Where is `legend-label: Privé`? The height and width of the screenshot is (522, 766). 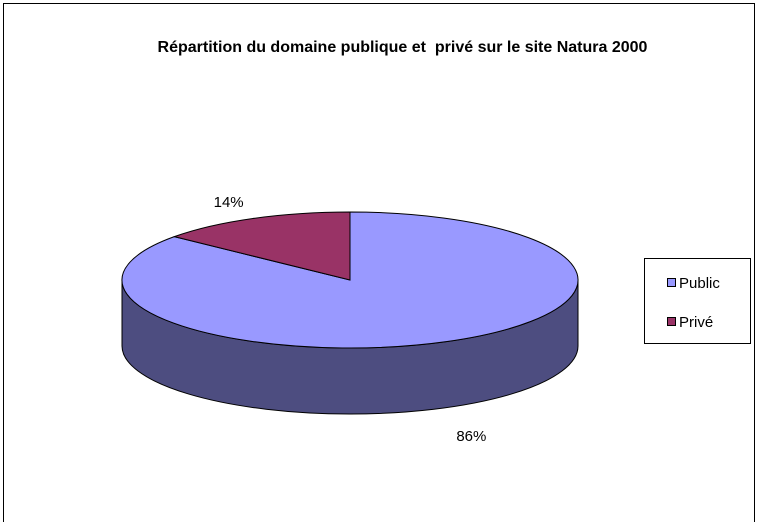
legend-label: Privé is located at coordinates (696, 322).